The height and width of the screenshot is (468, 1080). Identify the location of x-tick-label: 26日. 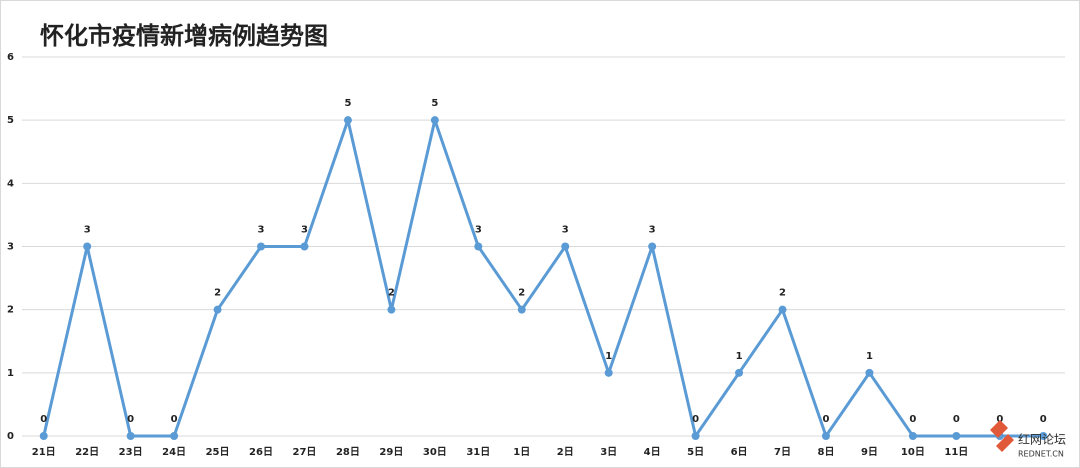
(261, 452).